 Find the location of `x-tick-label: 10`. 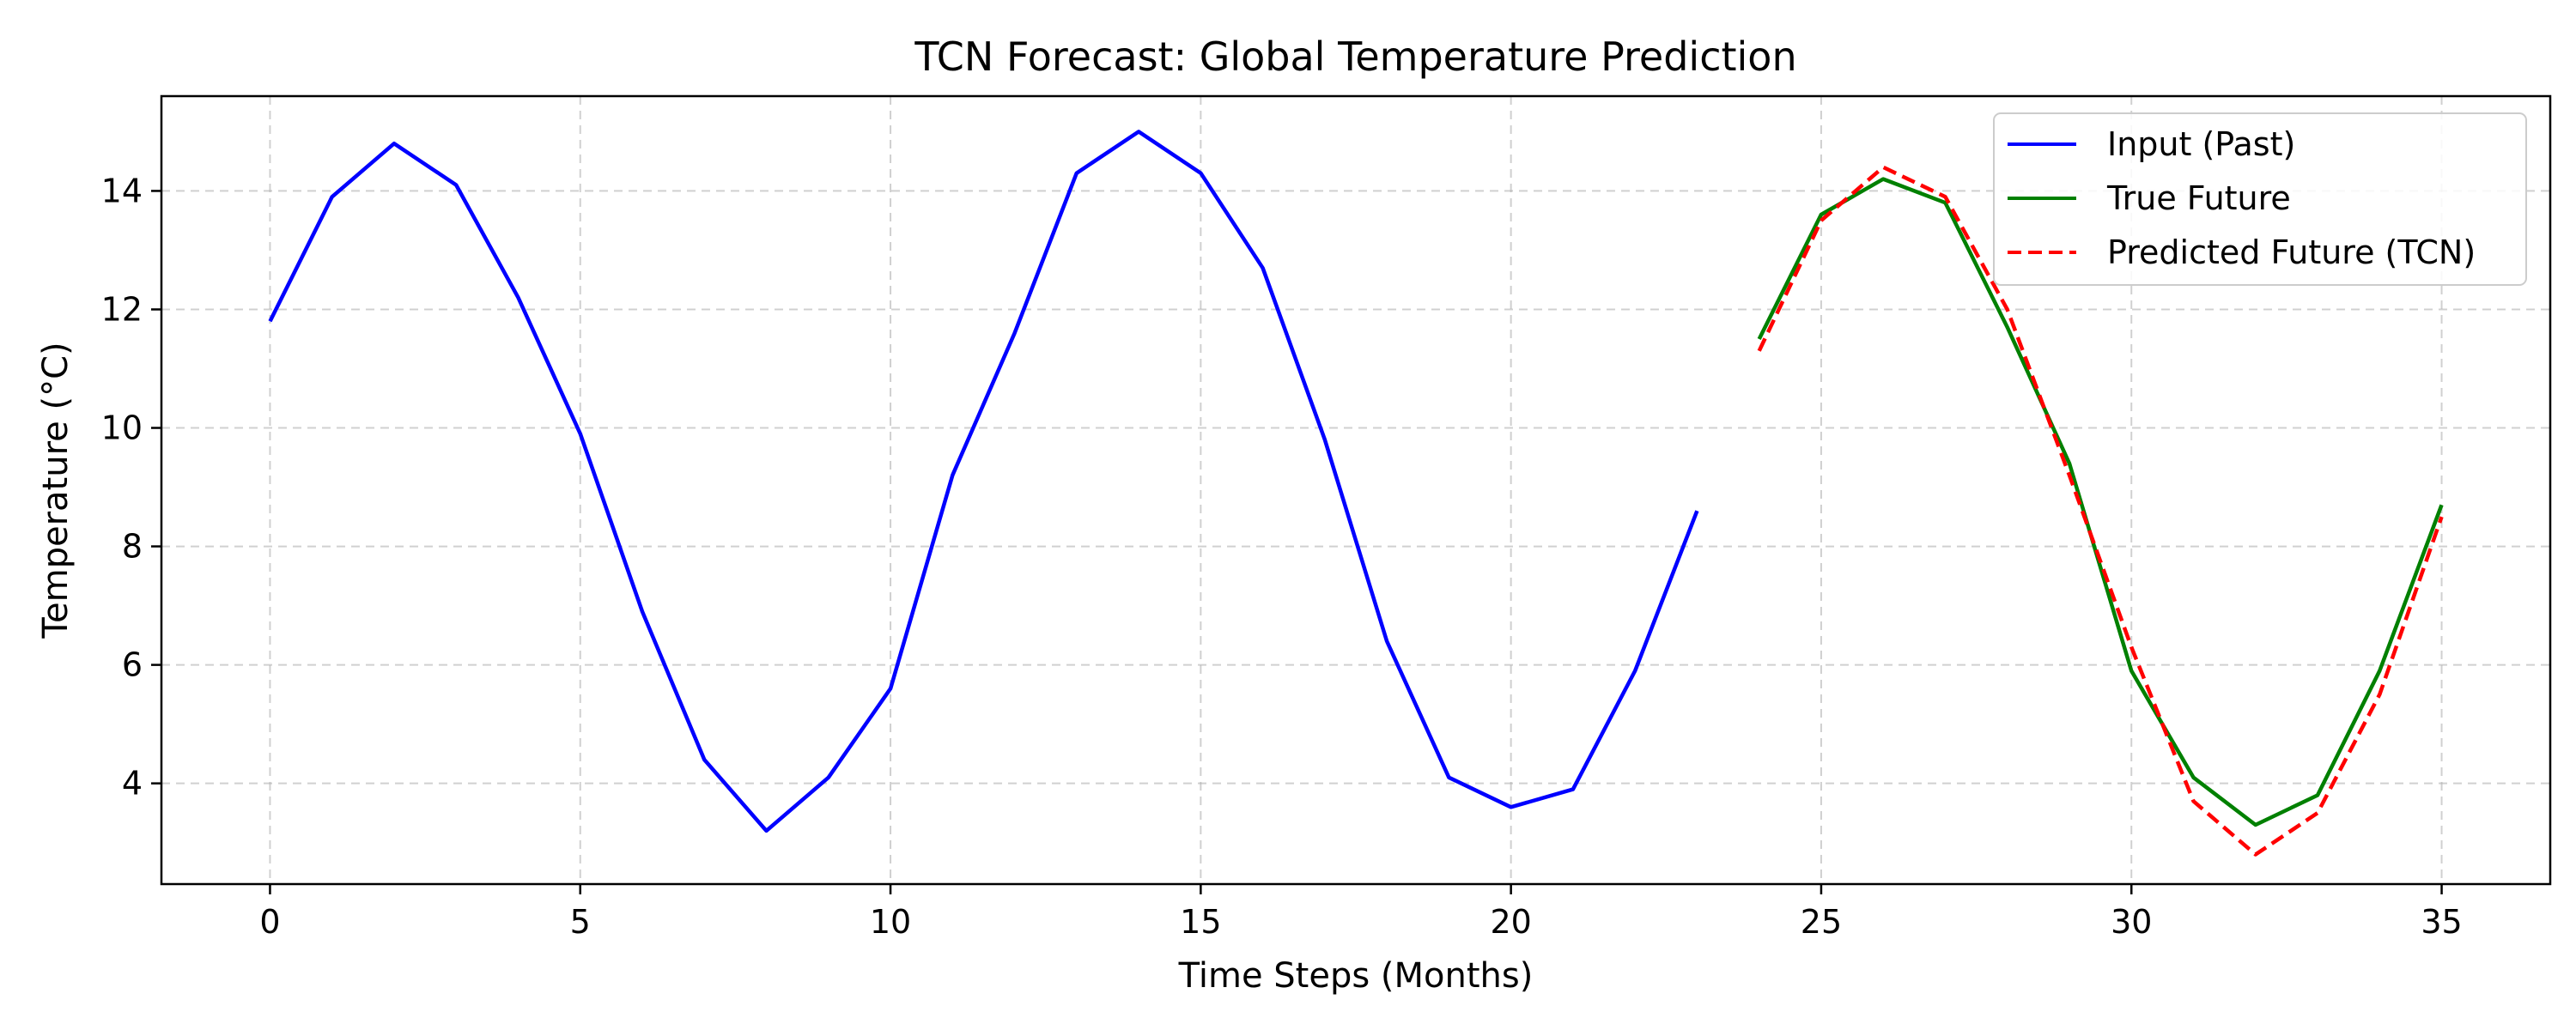

x-tick-label: 10 is located at coordinates (890, 922).